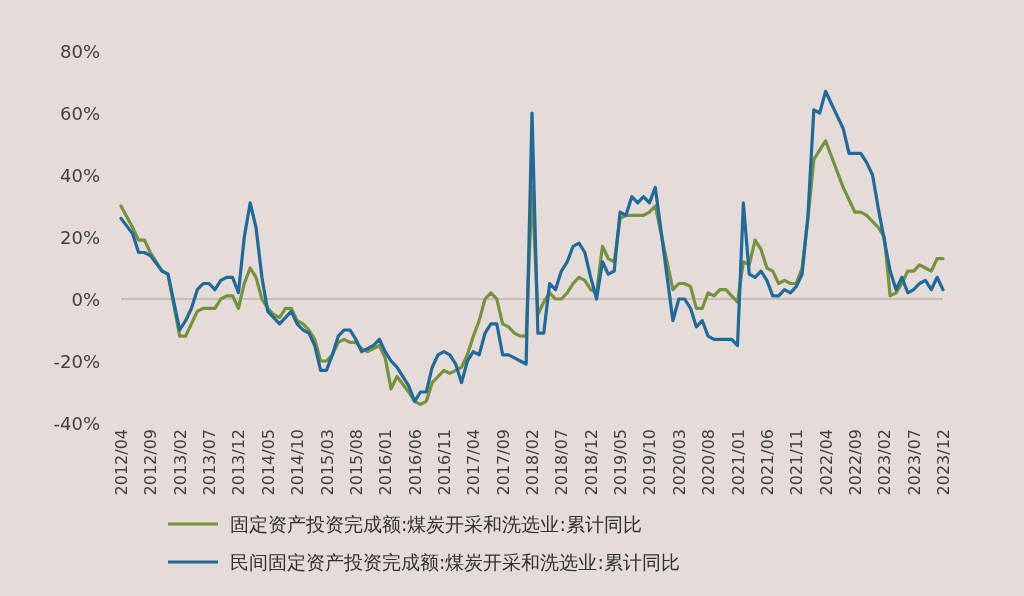 The image size is (1024, 596). I want to click on x-tick-label: 2016/01, so click(386, 462).